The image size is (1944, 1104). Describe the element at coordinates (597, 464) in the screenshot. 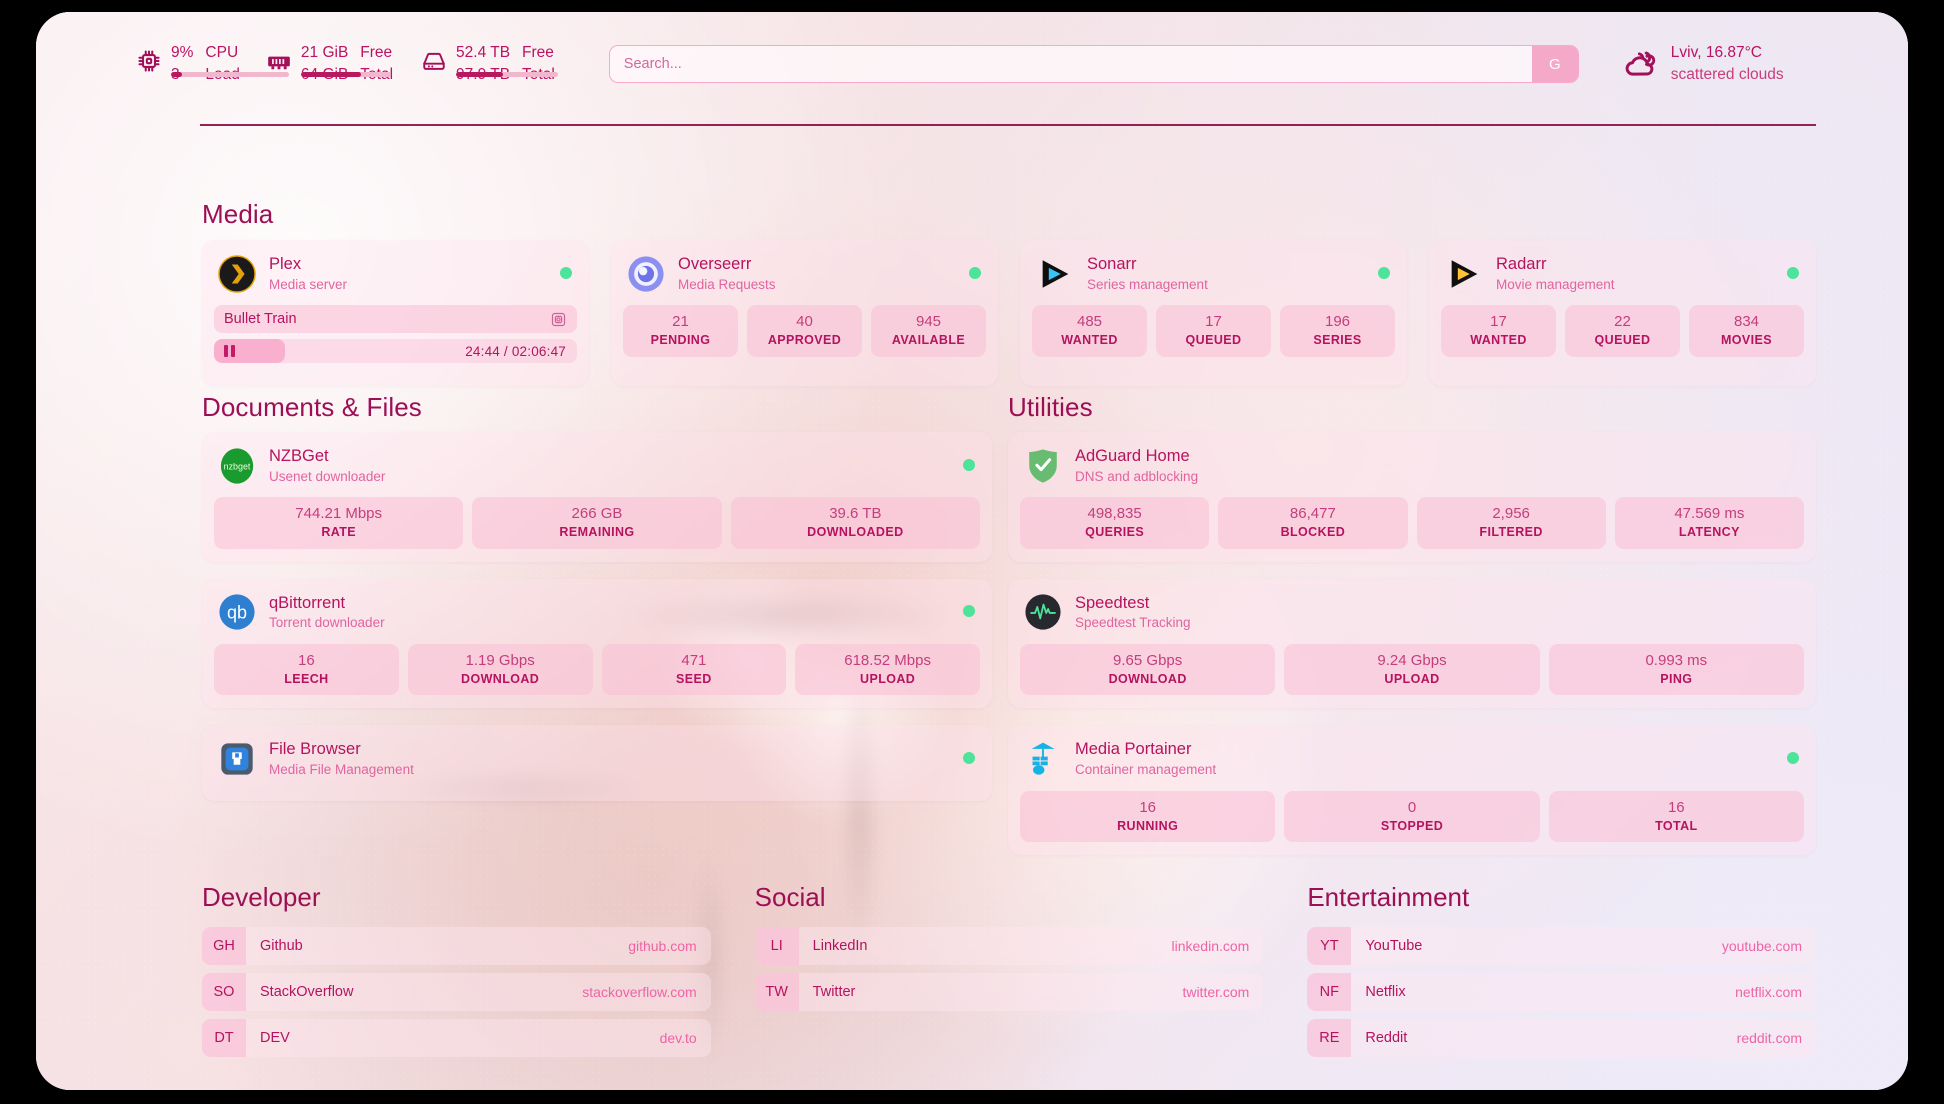

I see `app-card-header: nzbget NZBGet Usenet downloader` at that location.